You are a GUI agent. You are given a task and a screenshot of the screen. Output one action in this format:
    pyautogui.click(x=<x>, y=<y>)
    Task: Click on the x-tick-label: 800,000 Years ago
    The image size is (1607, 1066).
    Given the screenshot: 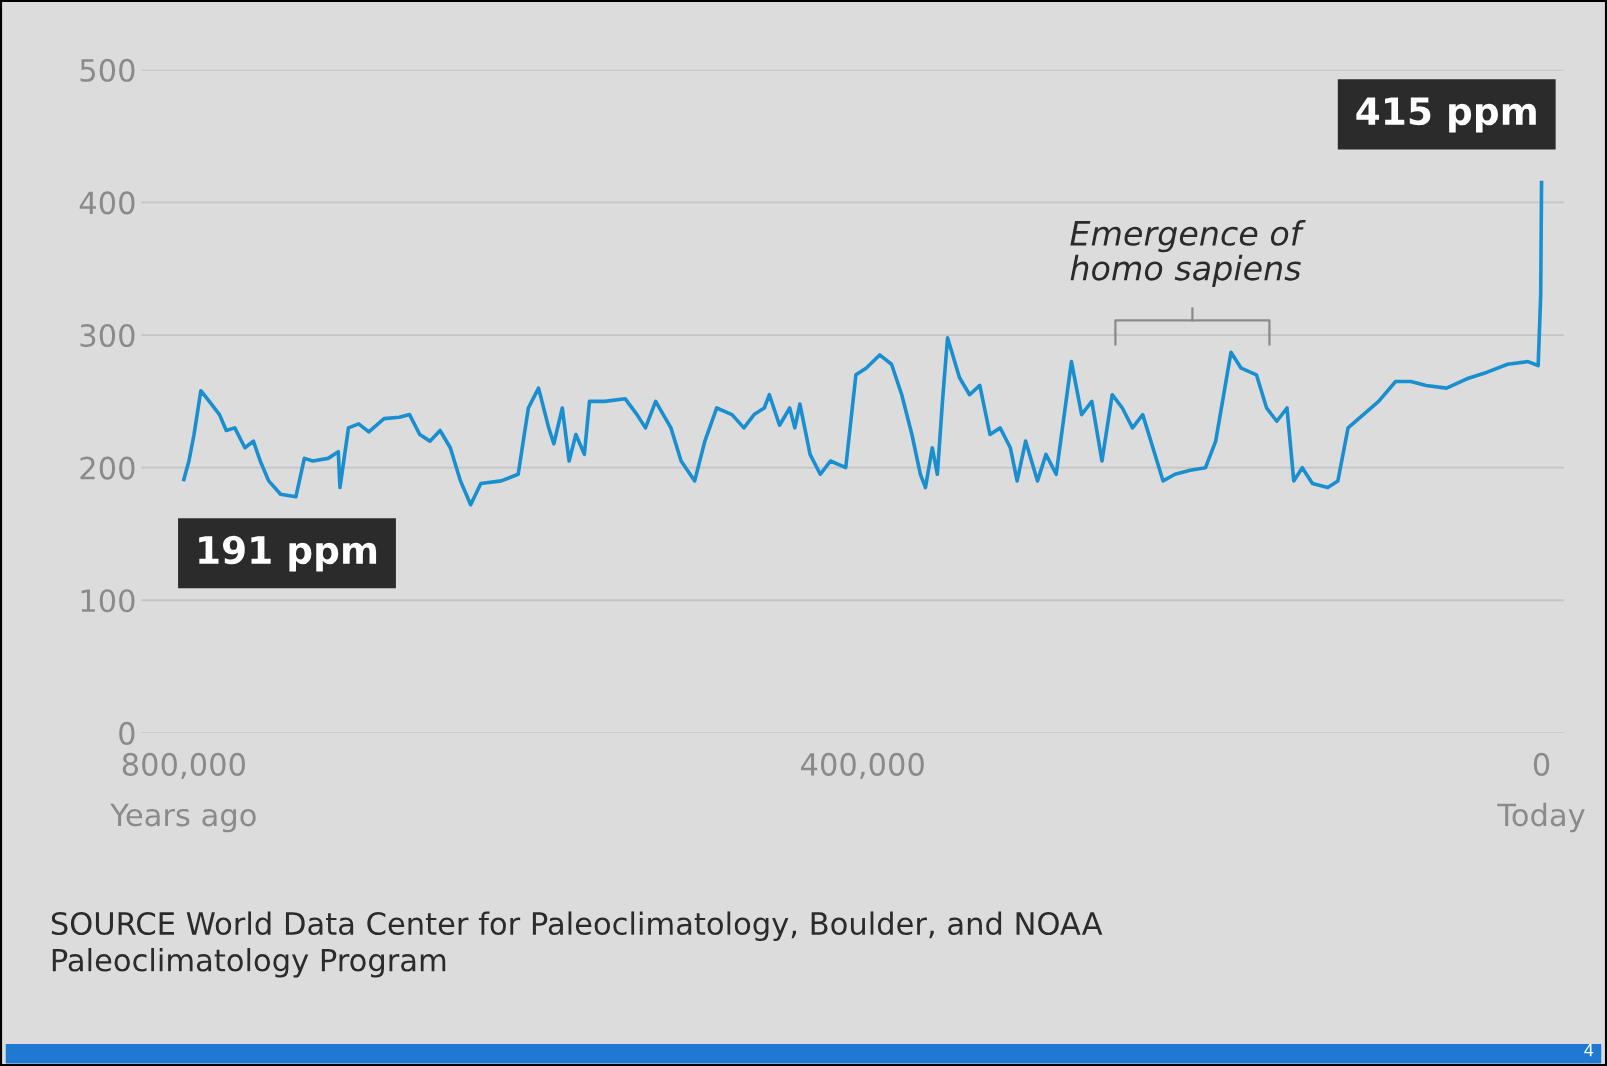 What is the action you would take?
    pyautogui.click(x=183, y=792)
    